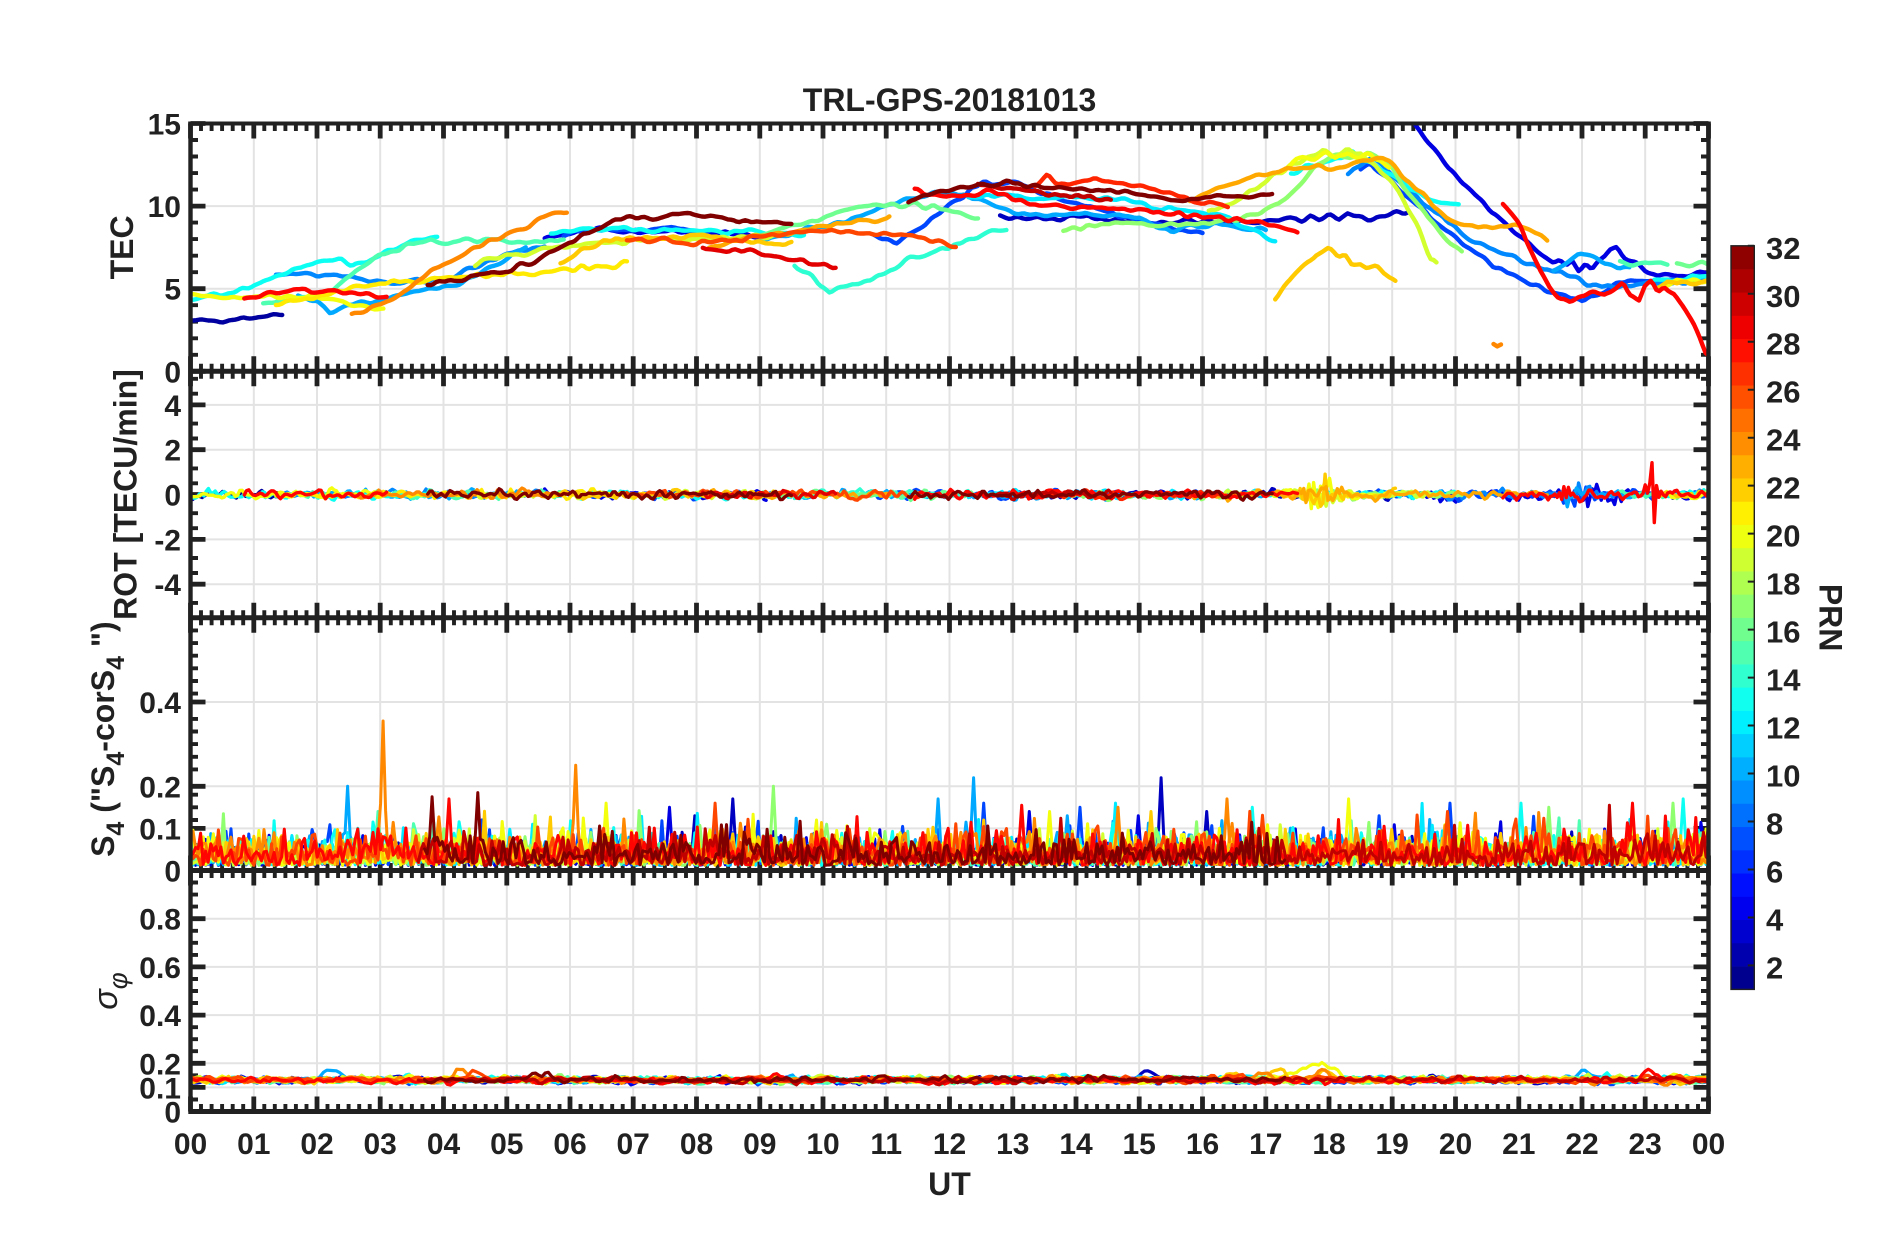 Image resolution: width=1902 pixels, height=1241 pixels. What do you see at coordinates (569, 1144) in the screenshot?
I see `svg-text: 06` at bounding box center [569, 1144].